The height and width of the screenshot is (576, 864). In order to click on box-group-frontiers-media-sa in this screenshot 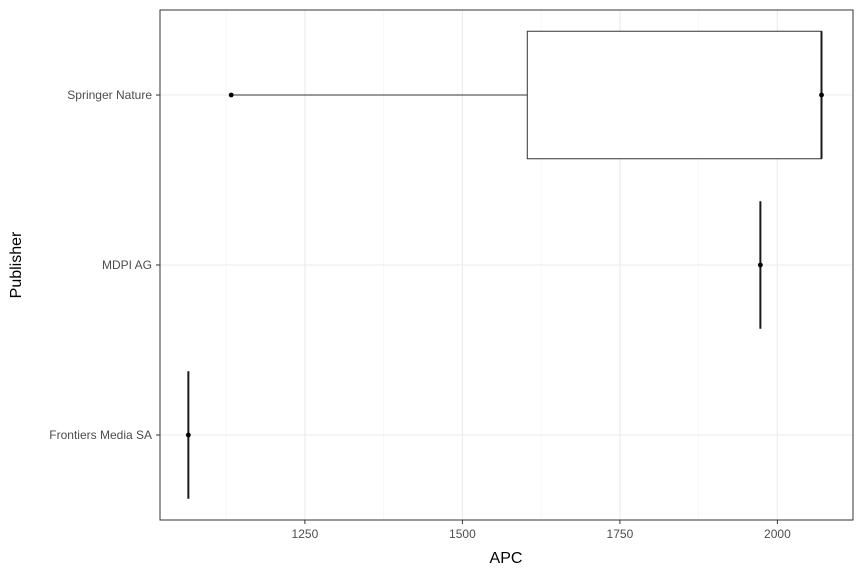, I will do `click(188, 435)`.